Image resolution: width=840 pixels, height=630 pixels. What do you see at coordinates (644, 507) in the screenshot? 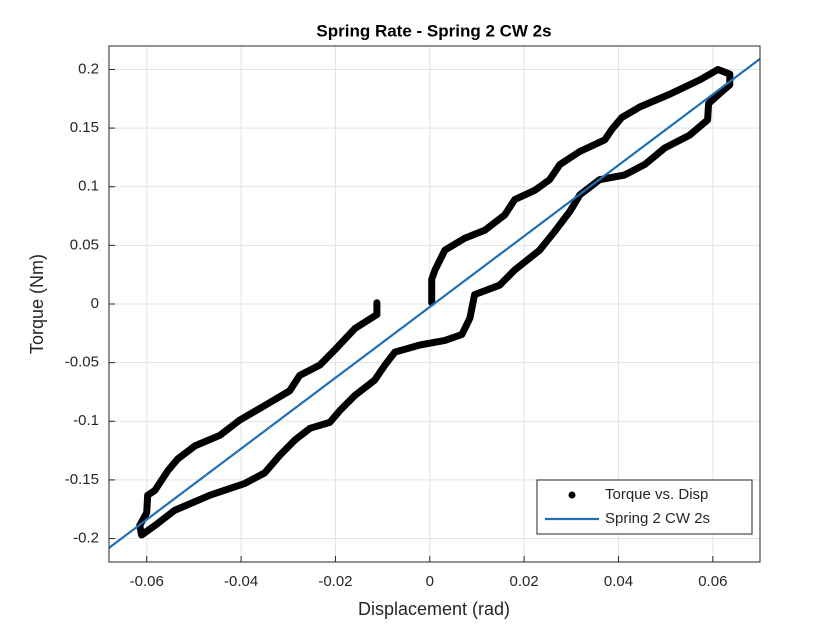
I see `legend-box` at bounding box center [644, 507].